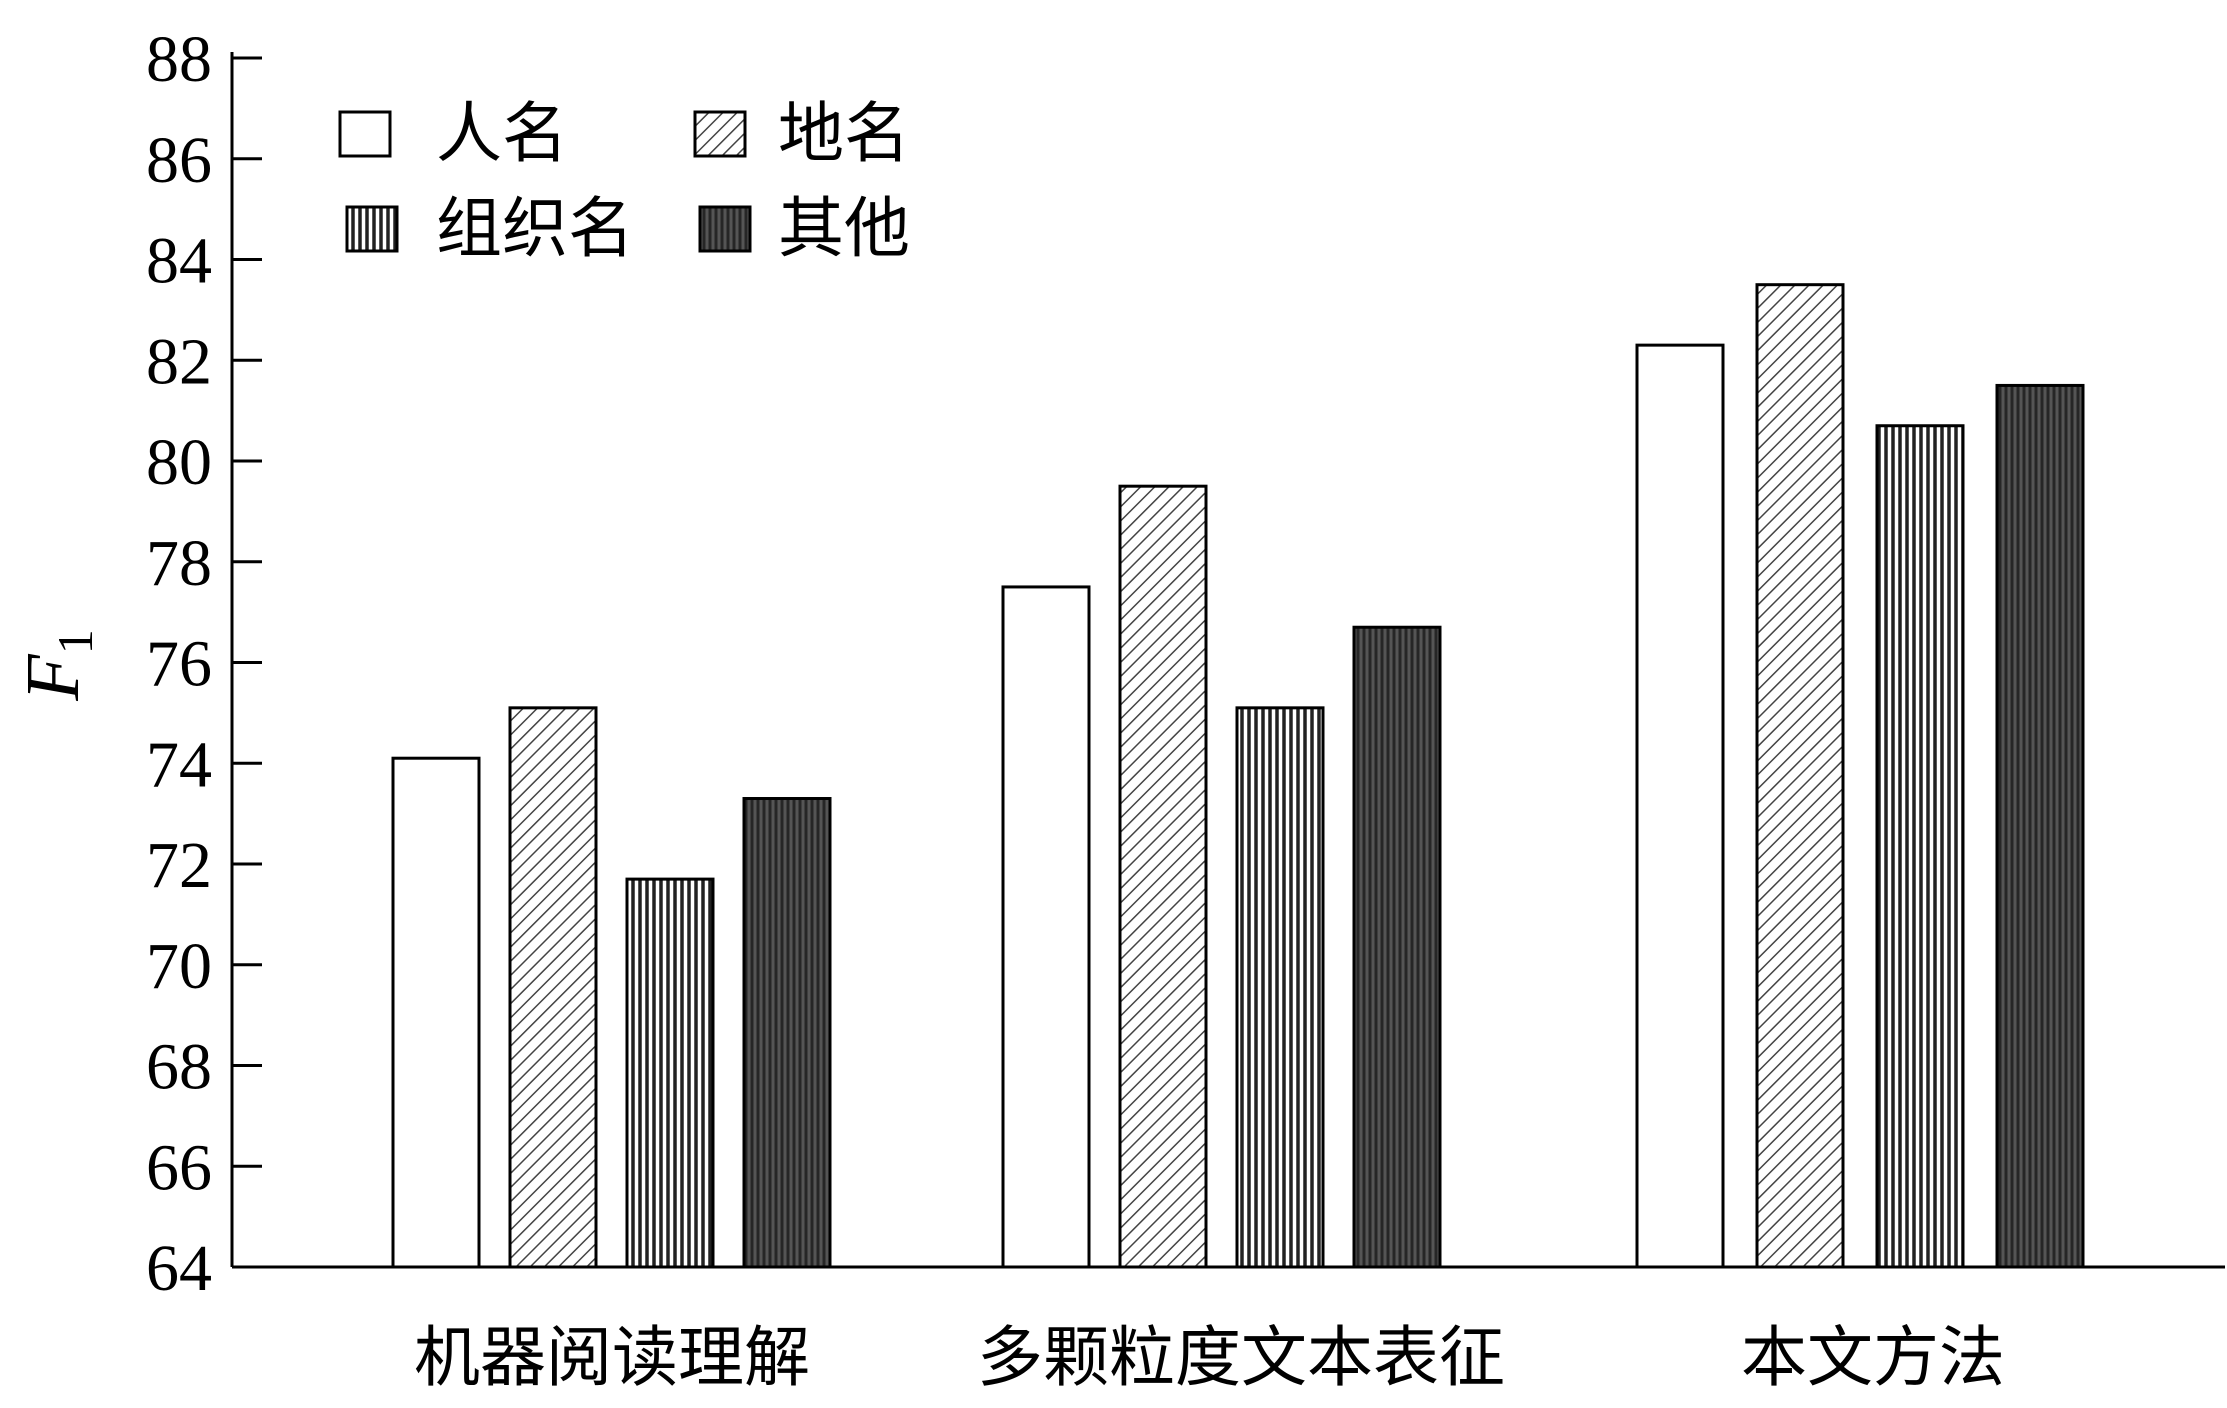  Describe the element at coordinates (179, 865) in the screenshot. I see `y-tick-label: 72` at that location.